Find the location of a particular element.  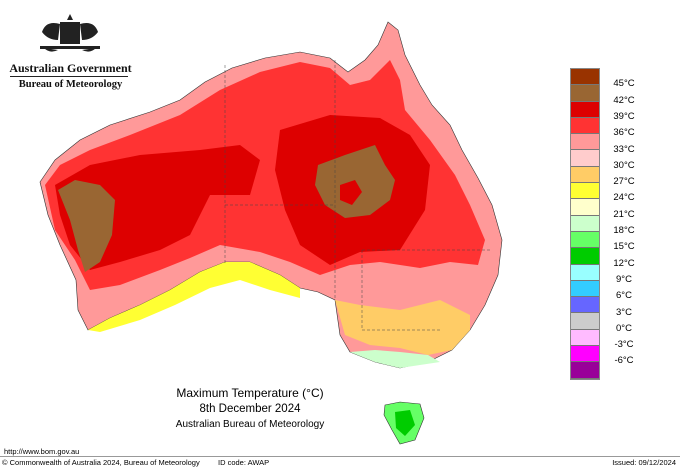

divider is located at coordinates (69, 76).